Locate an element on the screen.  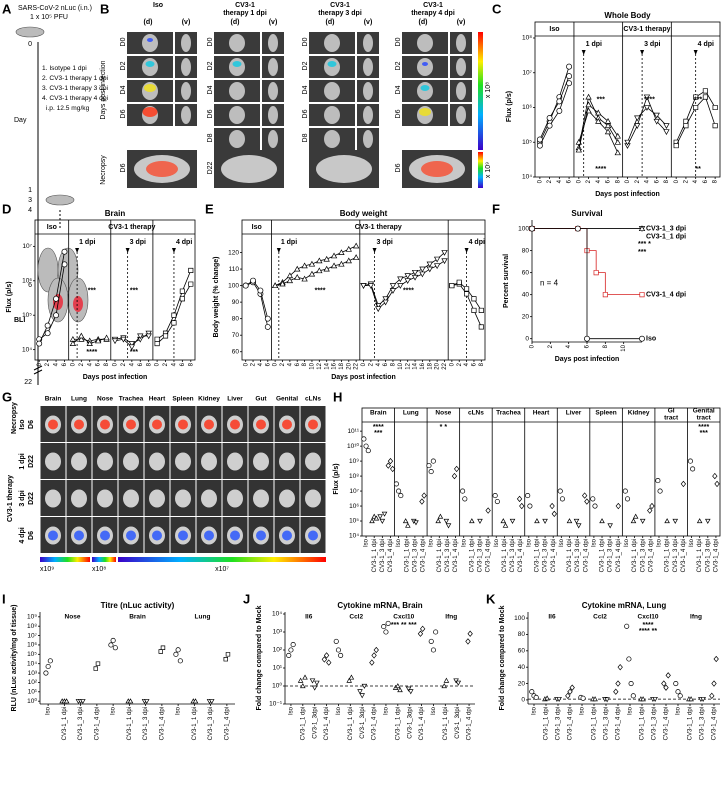
x-tick-label: CV3-1_3 dpi is located at coordinates (611, 555).